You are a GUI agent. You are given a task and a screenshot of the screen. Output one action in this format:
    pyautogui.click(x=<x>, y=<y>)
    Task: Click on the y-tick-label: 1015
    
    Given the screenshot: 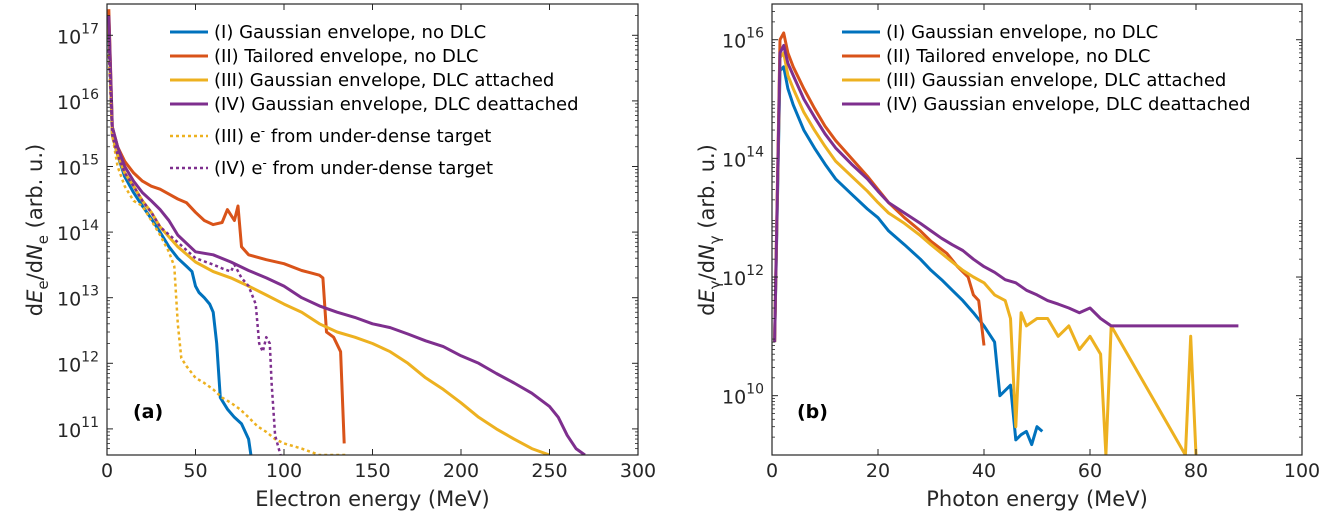 What is the action you would take?
    pyautogui.click(x=78, y=165)
    